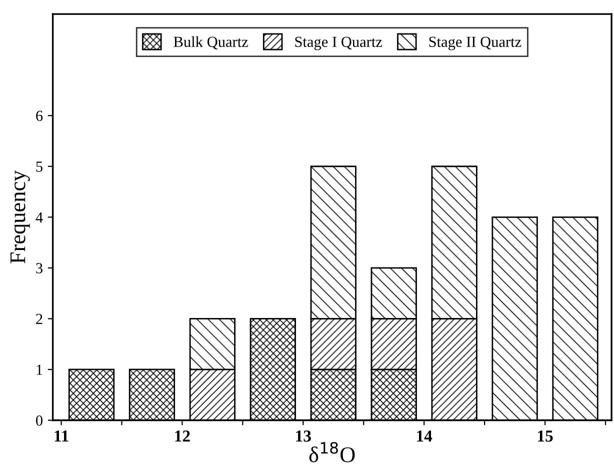  I want to click on legend-label: Stage II Quartz, so click(475, 43).